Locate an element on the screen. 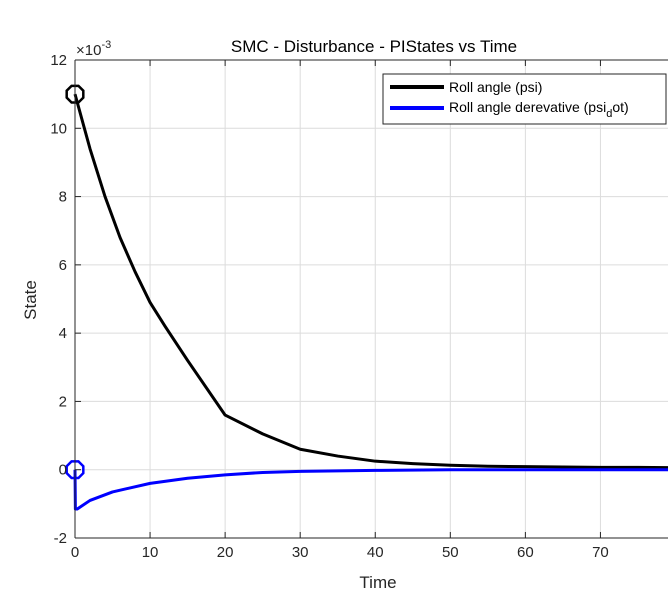  y-tick-label: 12 is located at coordinates (58, 60).